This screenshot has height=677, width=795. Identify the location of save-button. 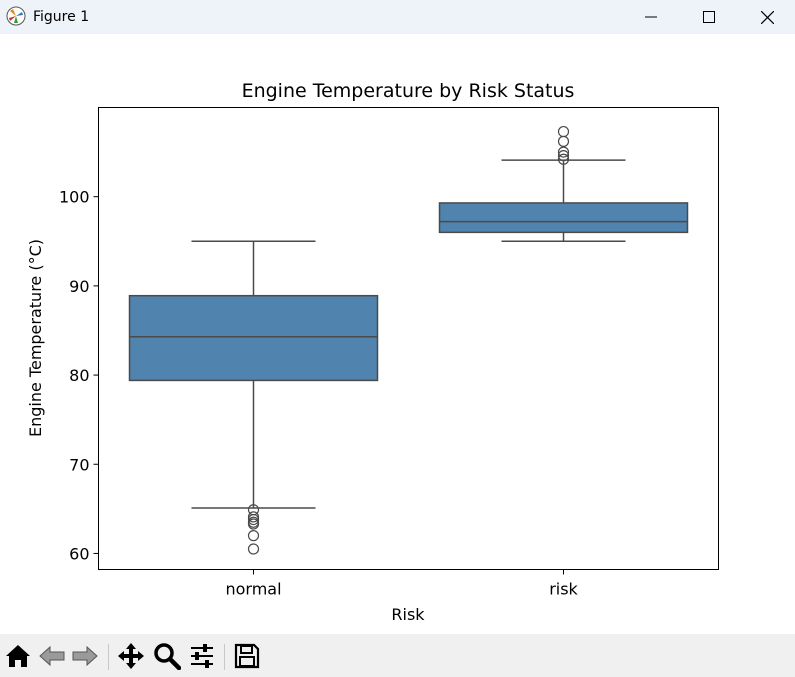
(247, 656).